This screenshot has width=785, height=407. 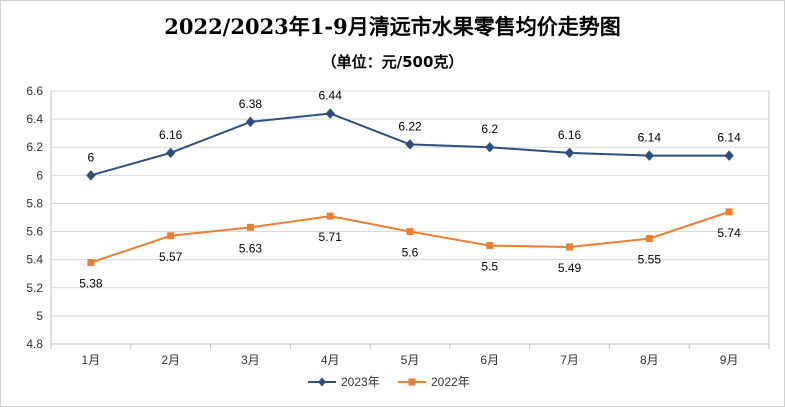 I want to click on x-tick-label: 4月, so click(x=330, y=360).